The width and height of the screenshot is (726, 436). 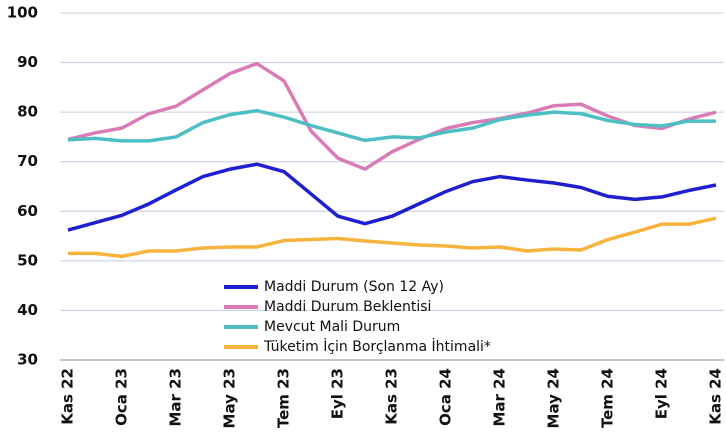 What do you see at coordinates (347, 307) in the screenshot?
I see `legend-label: Maddi Durum Beklentisi` at bounding box center [347, 307].